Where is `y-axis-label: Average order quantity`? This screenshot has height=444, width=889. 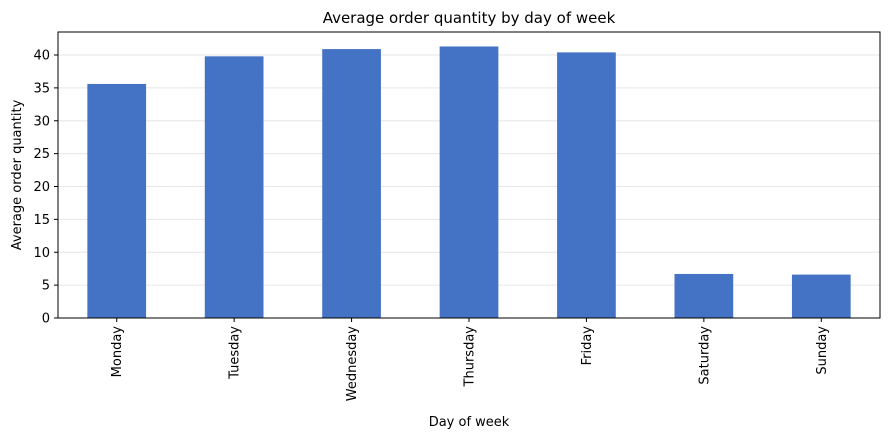
y-axis-label: Average order quantity is located at coordinates (17, 174).